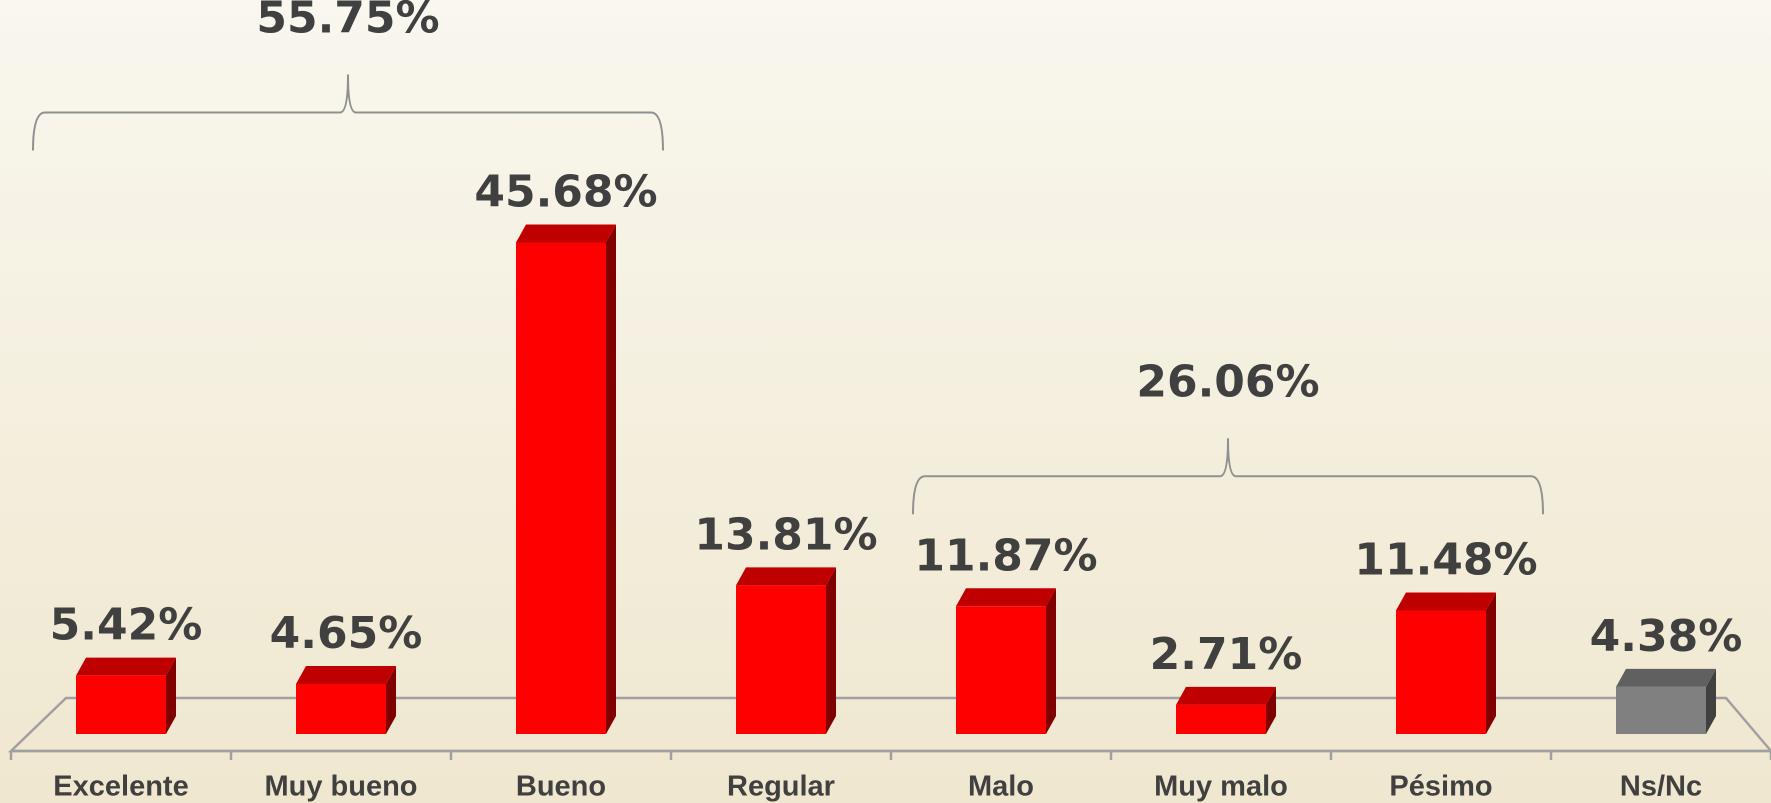  I want to click on value-label: 45.68%, so click(565, 191).